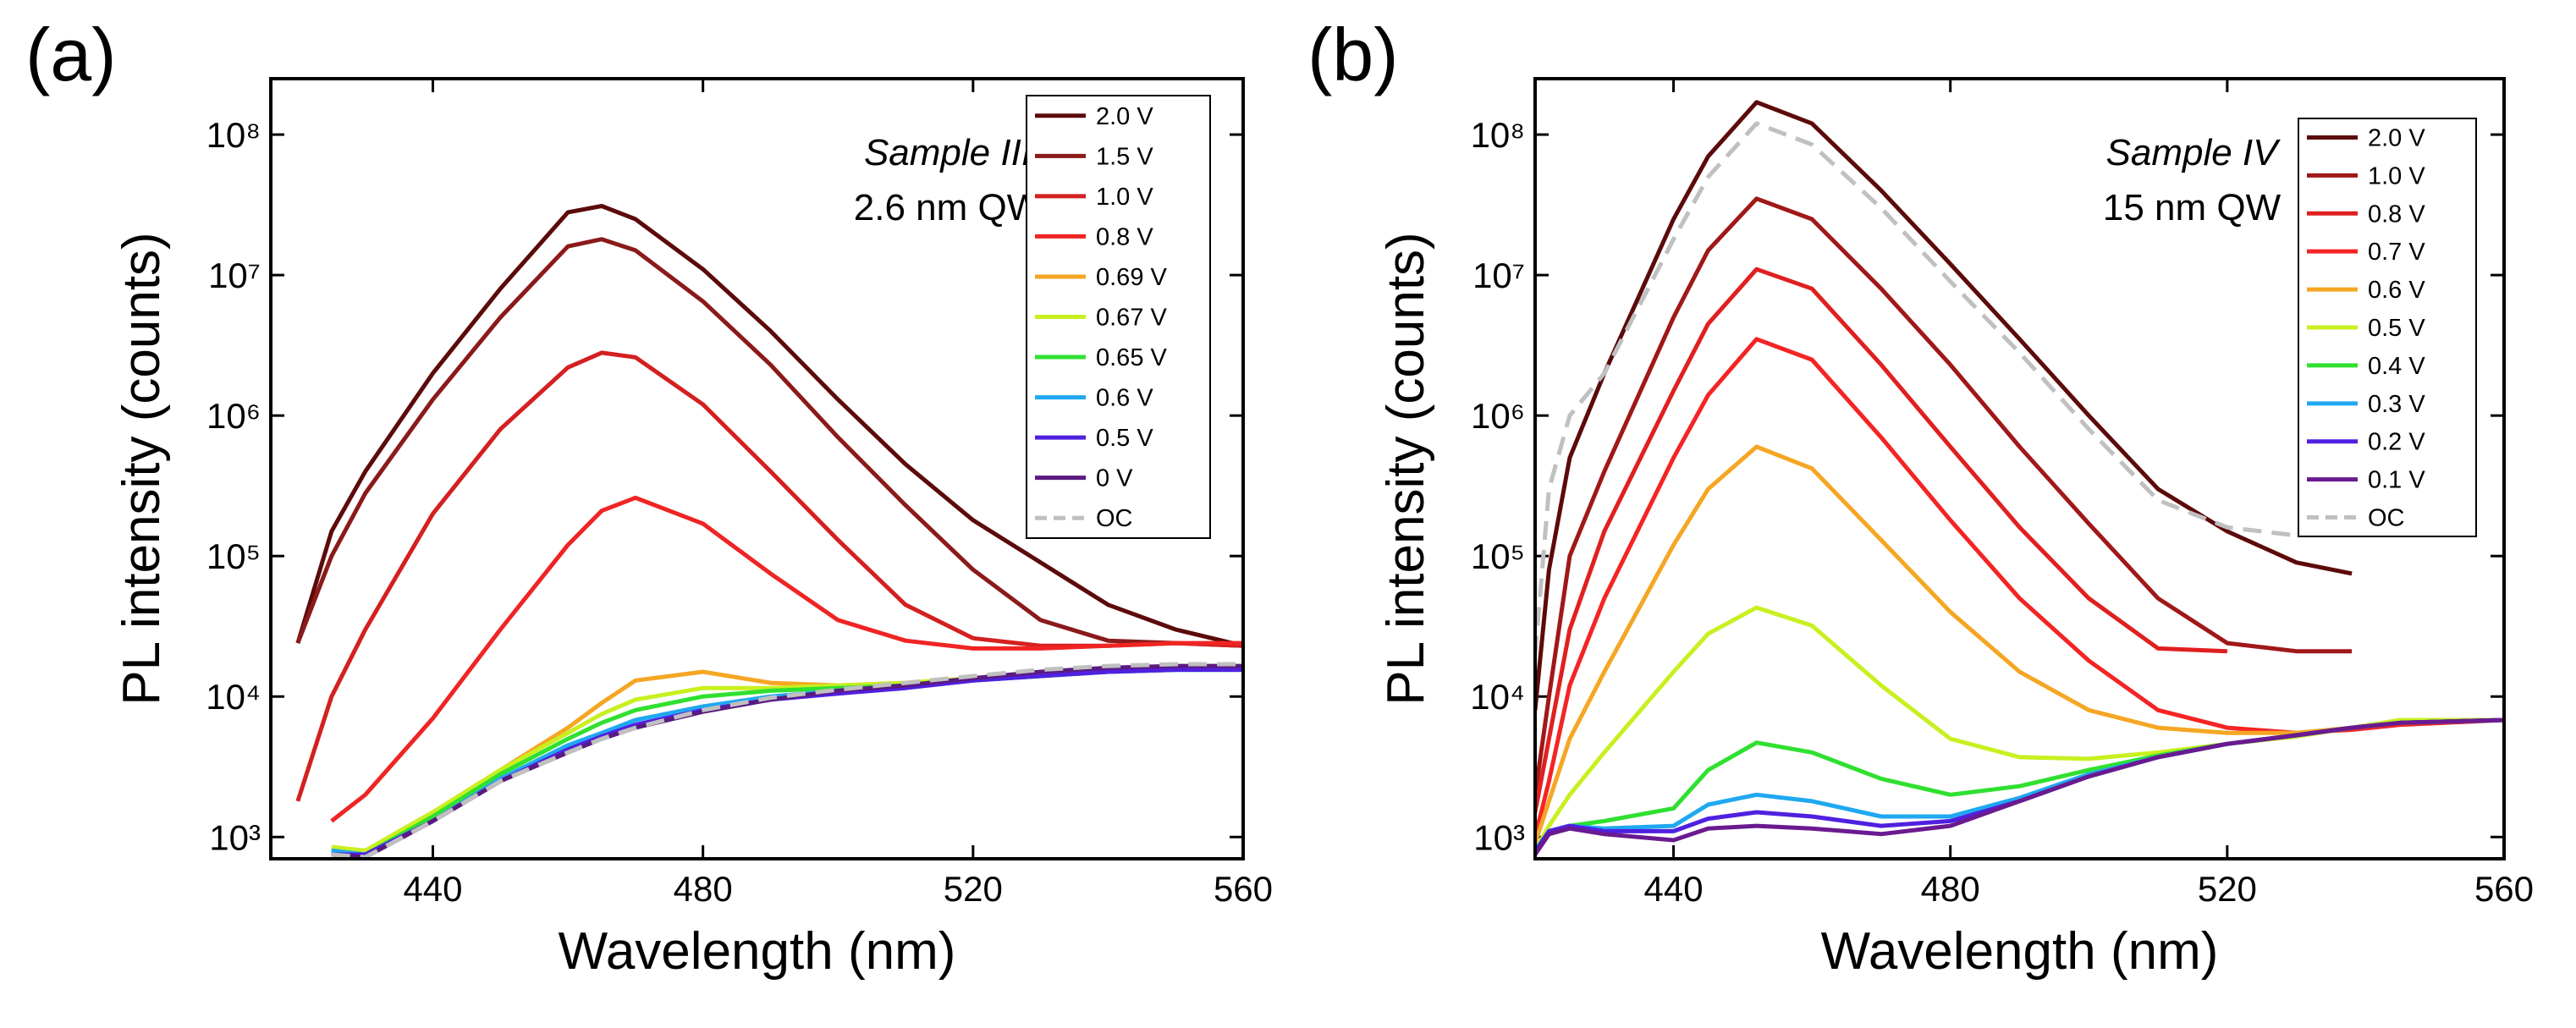 This screenshot has height=1028, width=2576. What do you see at coordinates (1131, 318) in the screenshot?
I see `legend-label: 0.67 V` at bounding box center [1131, 318].